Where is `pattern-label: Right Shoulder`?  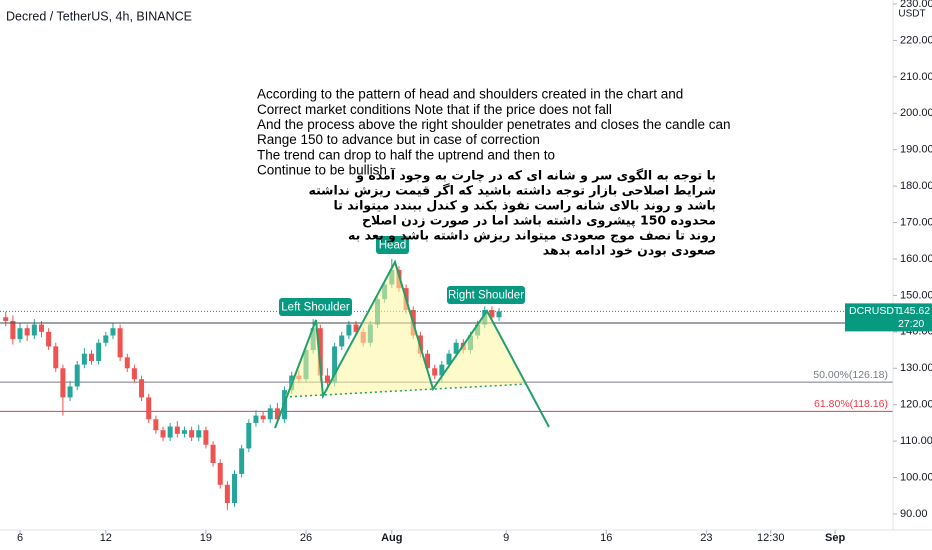
pattern-label: Right Shoulder is located at coordinates (486, 296).